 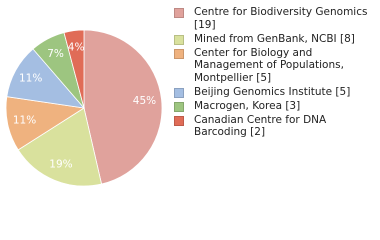 I want to click on legend-label: Mined from GenBank, NCBI [8], so click(x=274, y=38).